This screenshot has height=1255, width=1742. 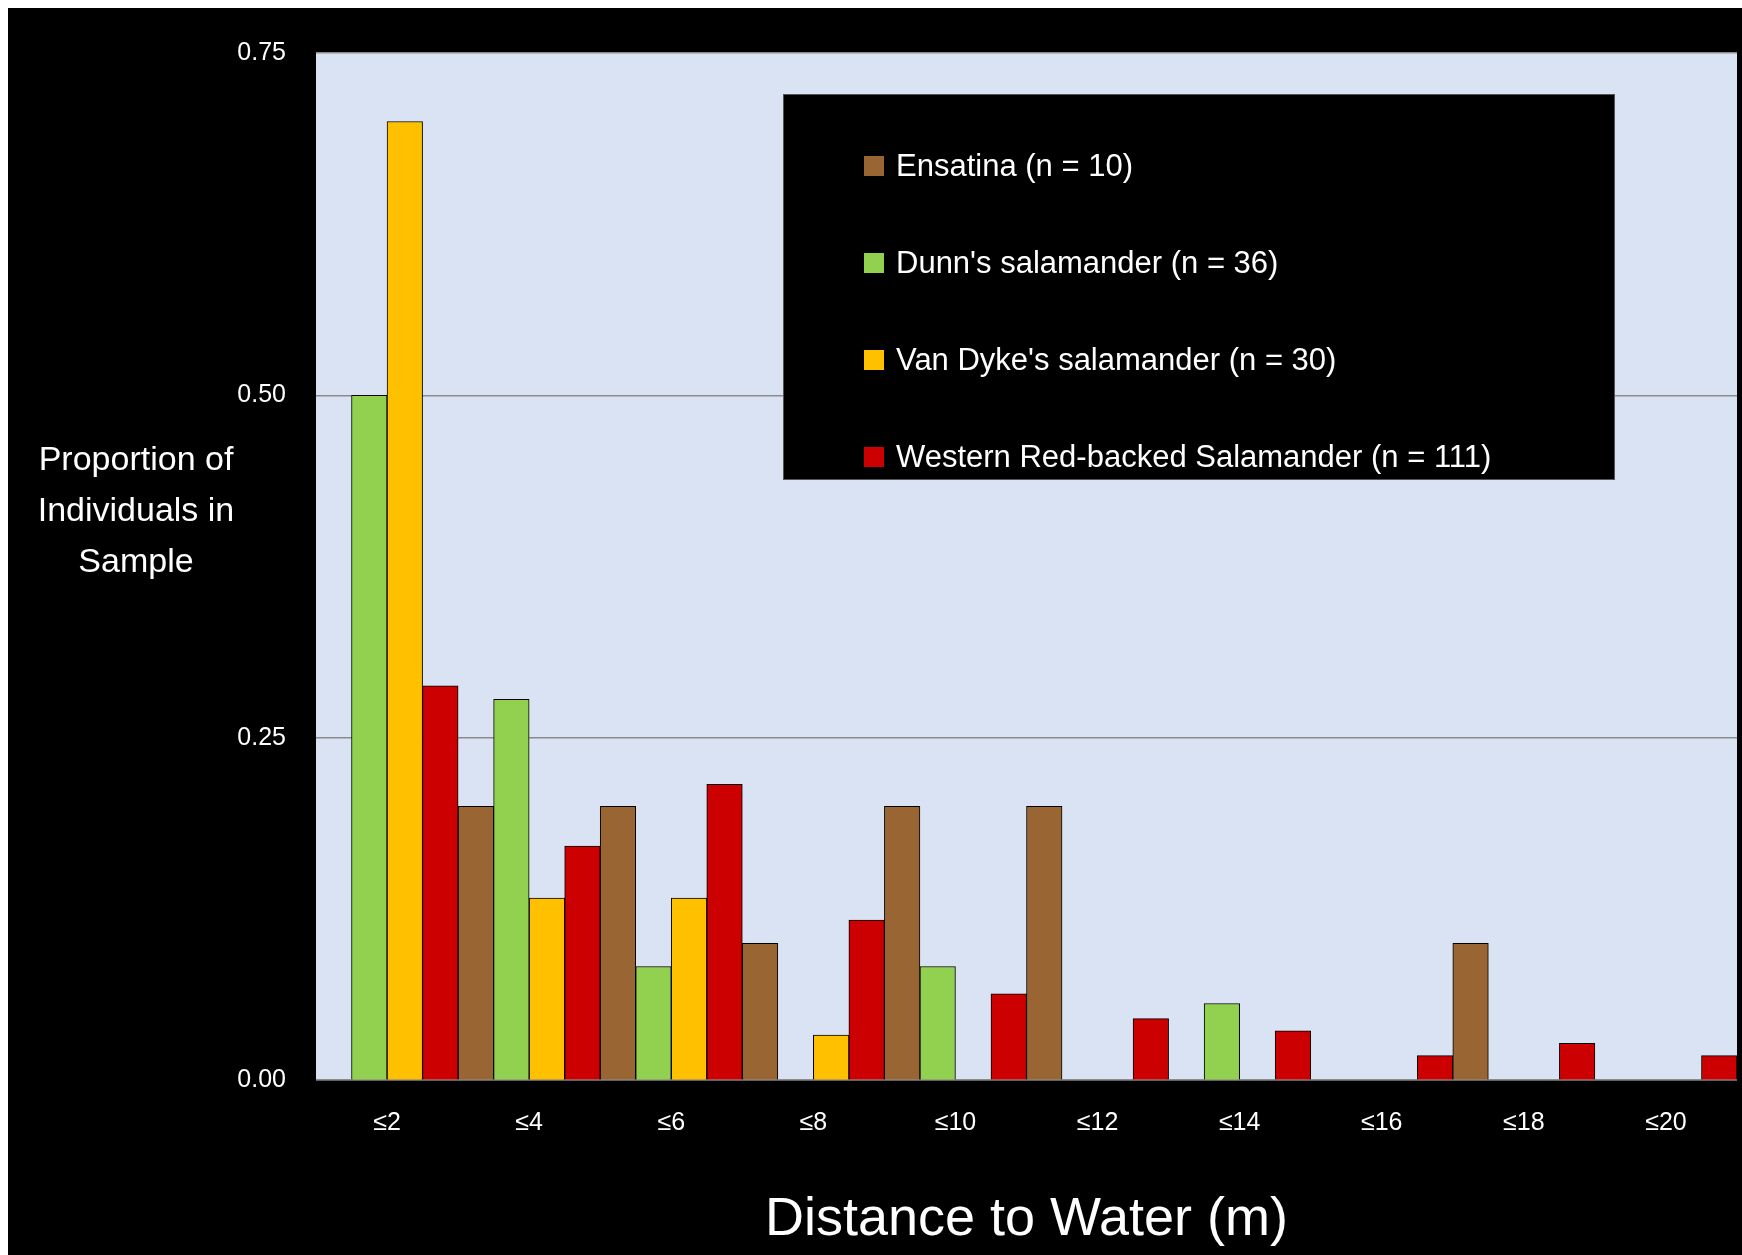 I want to click on x-tick-label: ≤14, so click(x=1239, y=1121).